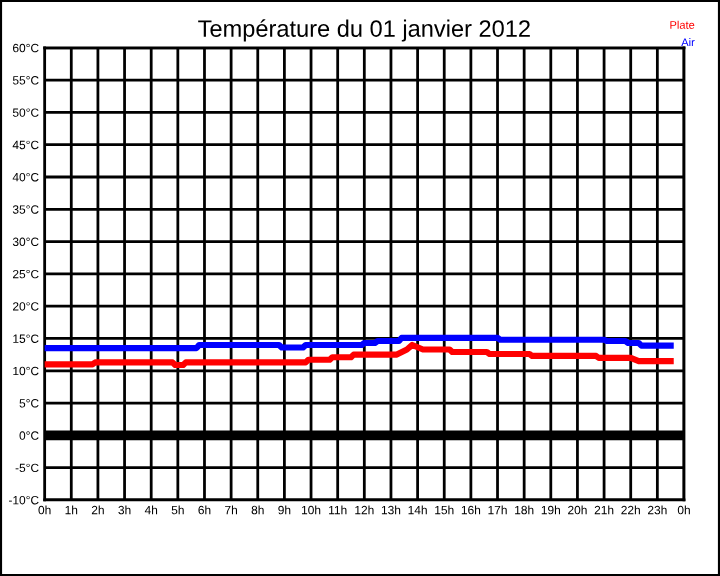 This screenshot has height=576, width=720. Describe the element at coordinates (364, 30) in the screenshot. I see `chart-title: Température du 01 janvier 2012` at that location.